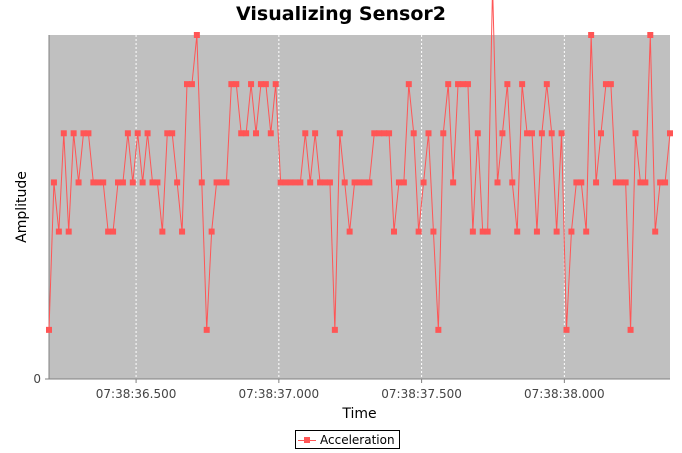 The width and height of the screenshot is (682, 453). I want to click on legend-marker, so click(307, 440).